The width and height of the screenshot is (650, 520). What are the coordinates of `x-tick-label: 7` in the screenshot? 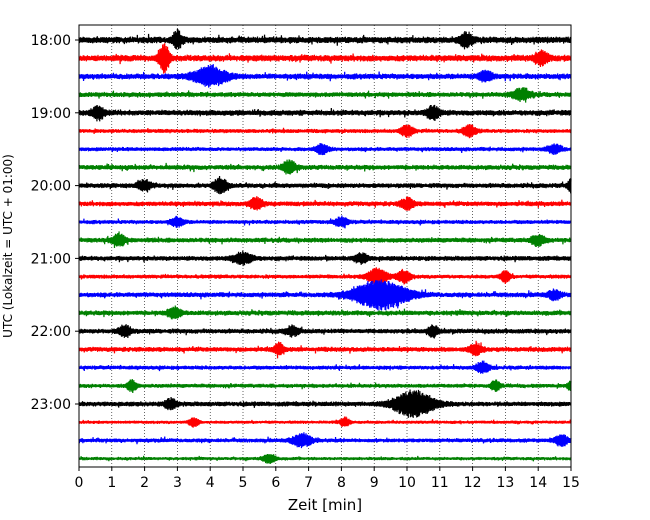 It's located at (308, 483).